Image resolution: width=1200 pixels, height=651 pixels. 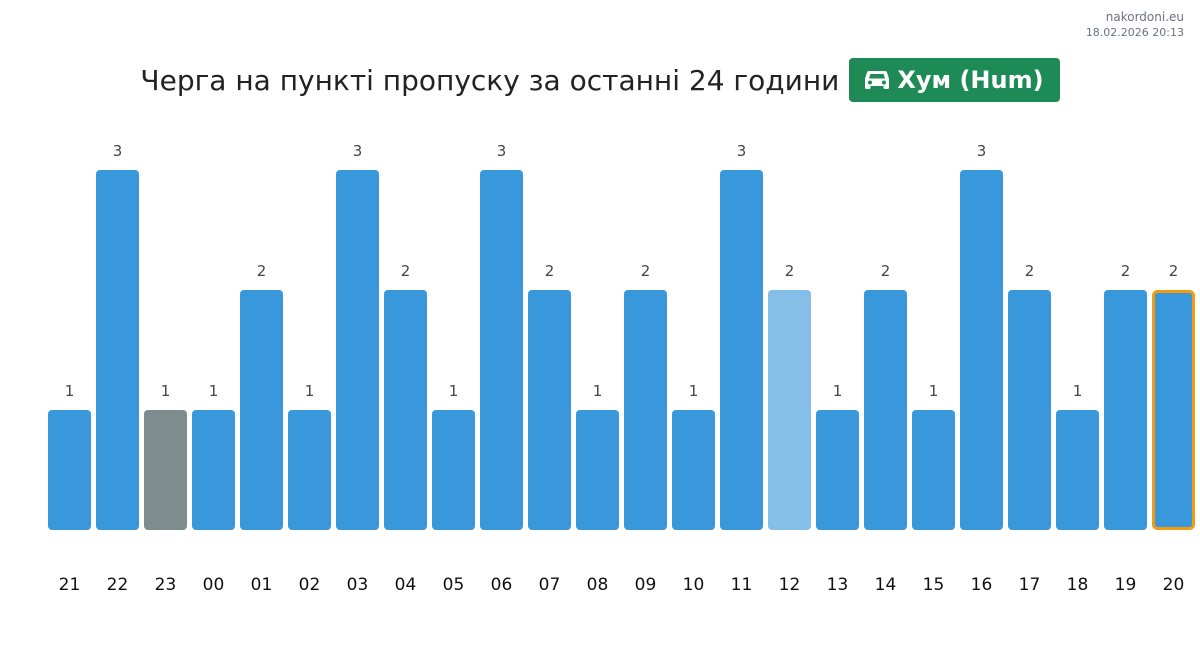 What do you see at coordinates (118, 585) in the screenshot?
I see `x-tick-22: 22` at bounding box center [118, 585].